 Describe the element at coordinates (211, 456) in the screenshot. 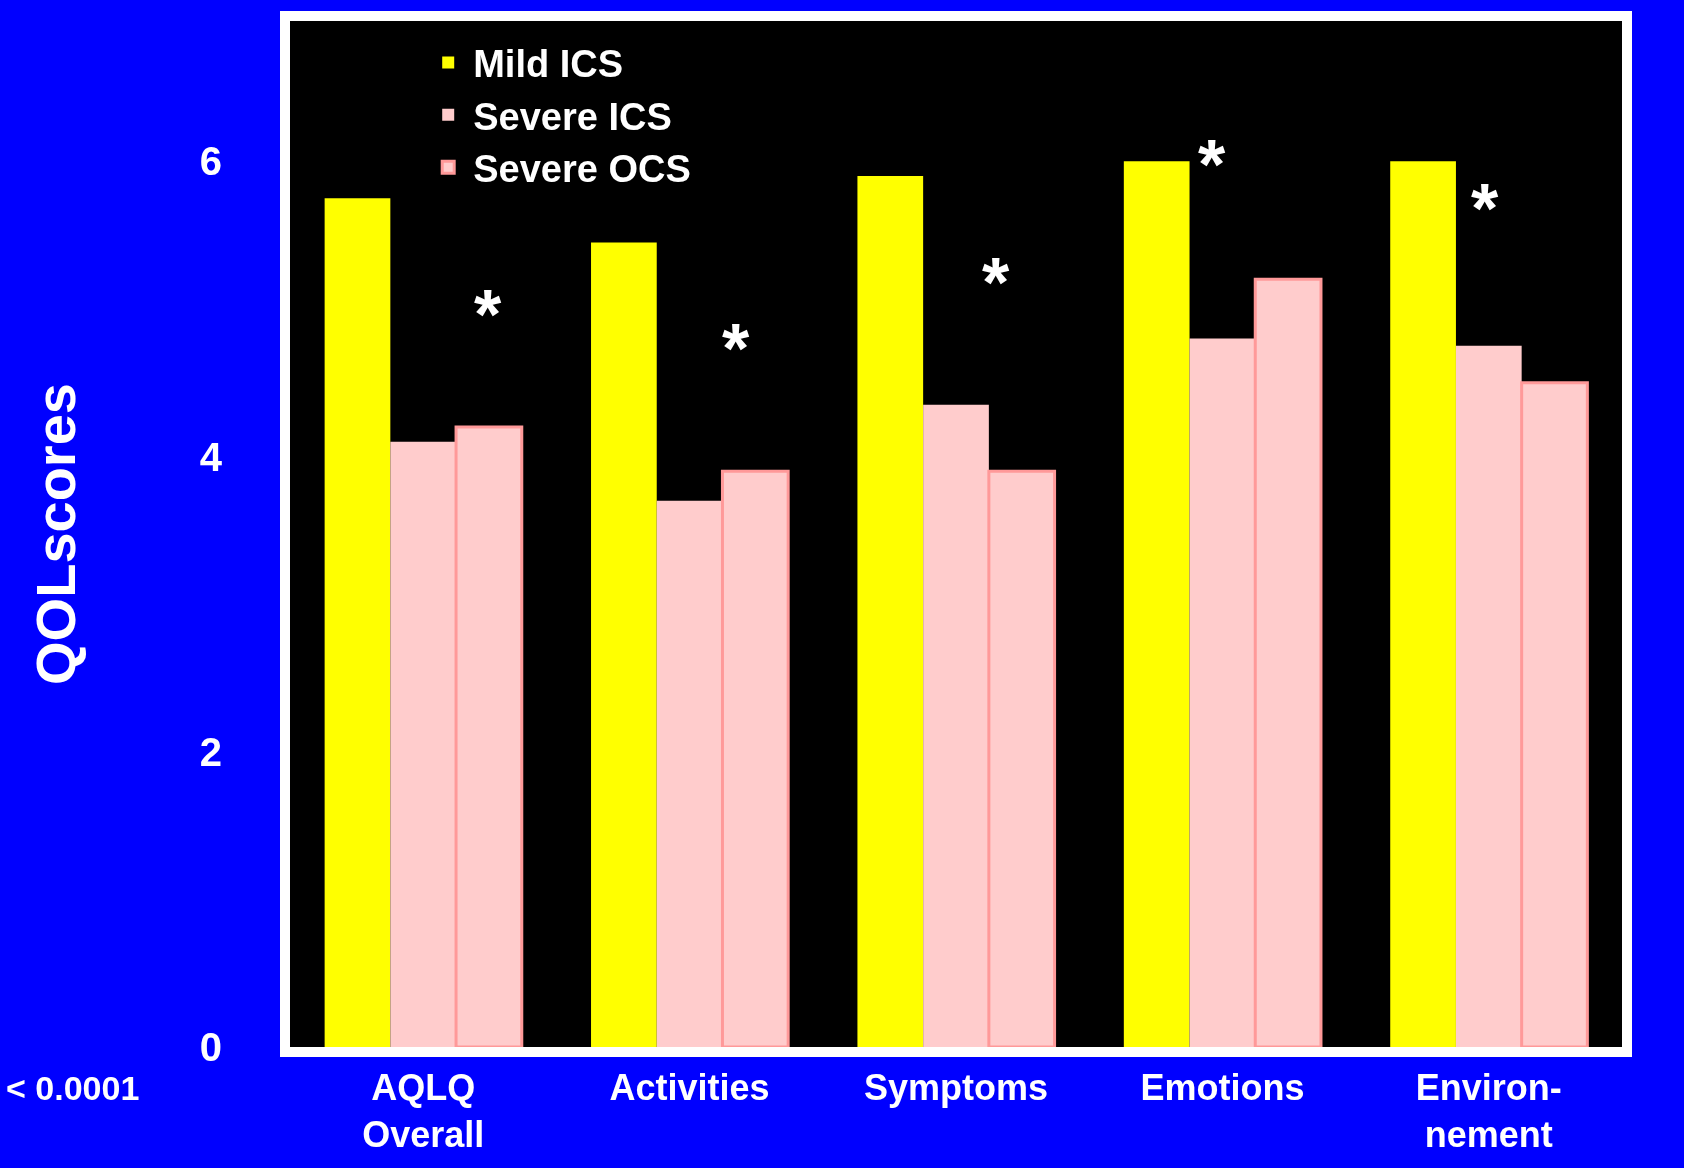

I see `y-tick-label: 4` at that location.